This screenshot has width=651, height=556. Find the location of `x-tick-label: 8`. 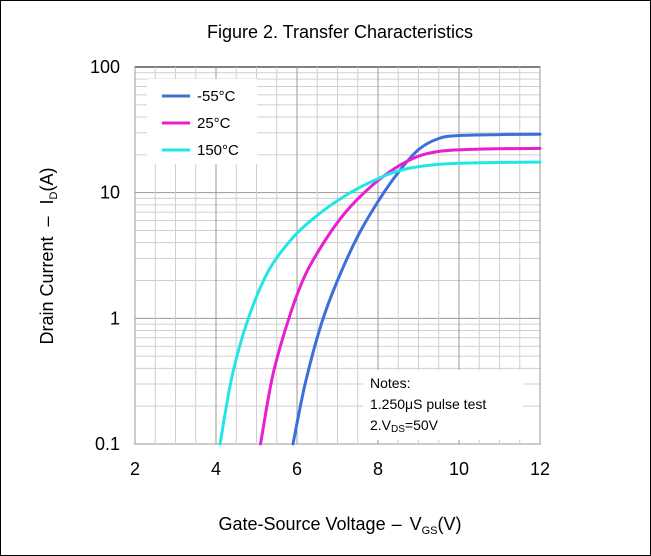

x-tick-label: 8 is located at coordinates (378, 469).